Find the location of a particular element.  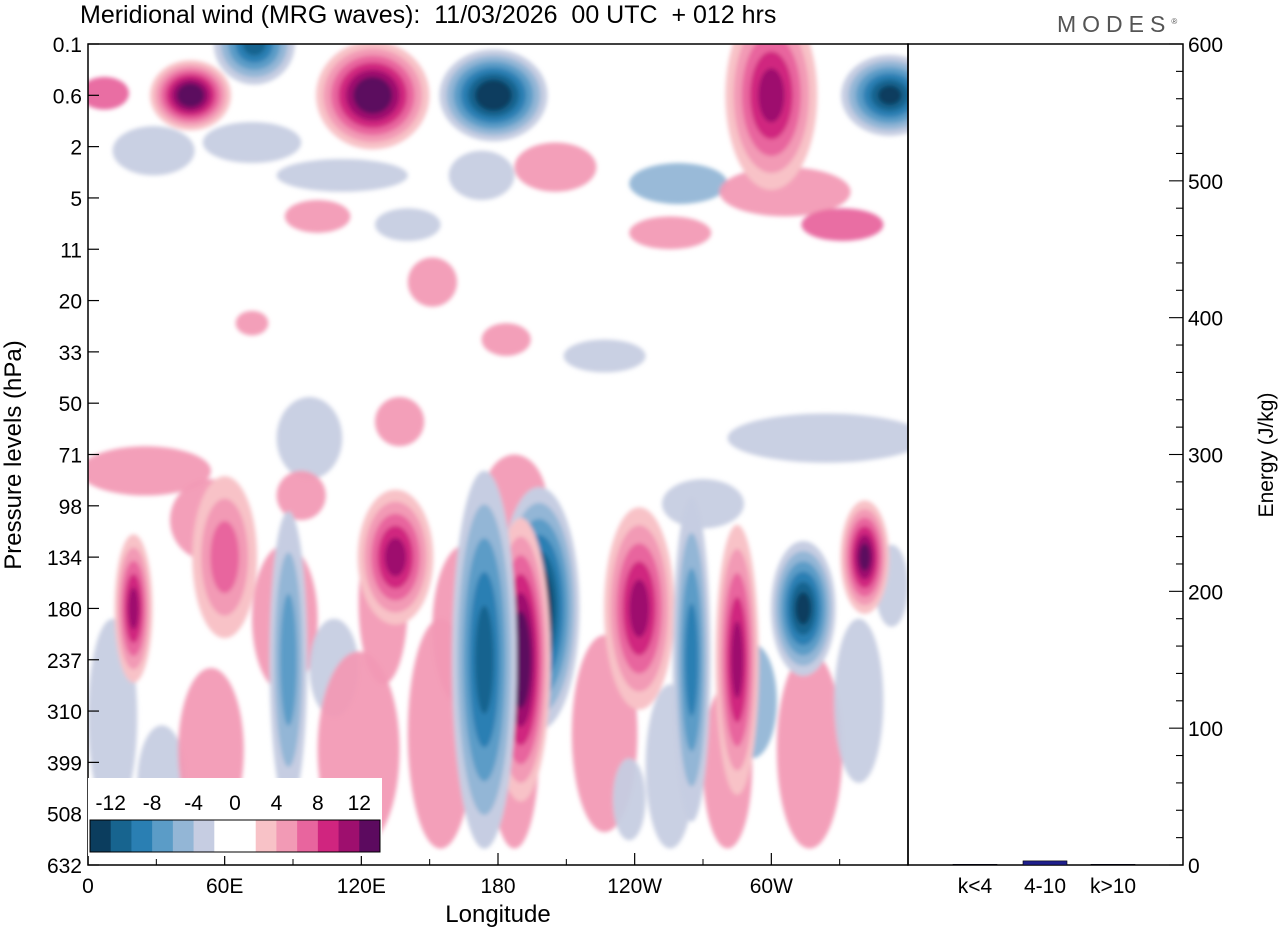

colorbar-border is located at coordinates (235, 836).